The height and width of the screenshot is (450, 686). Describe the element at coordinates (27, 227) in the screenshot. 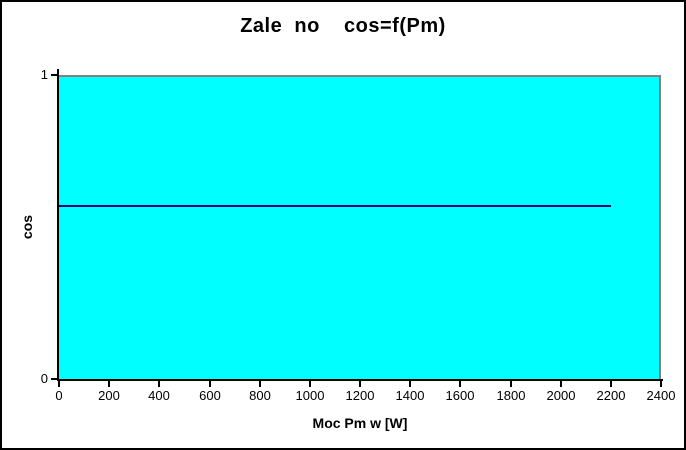

I see `y-axis-title: cos` at that location.